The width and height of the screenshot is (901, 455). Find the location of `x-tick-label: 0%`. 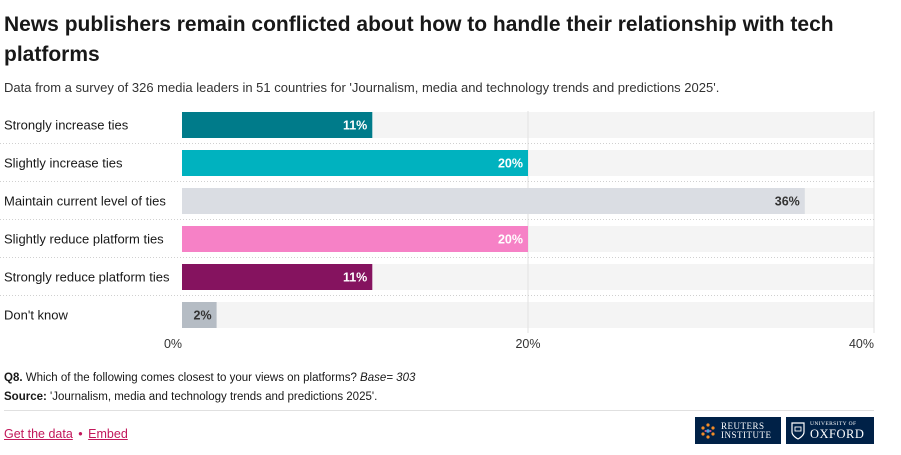

x-tick-label: 0% is located at coordinates (173, 344).